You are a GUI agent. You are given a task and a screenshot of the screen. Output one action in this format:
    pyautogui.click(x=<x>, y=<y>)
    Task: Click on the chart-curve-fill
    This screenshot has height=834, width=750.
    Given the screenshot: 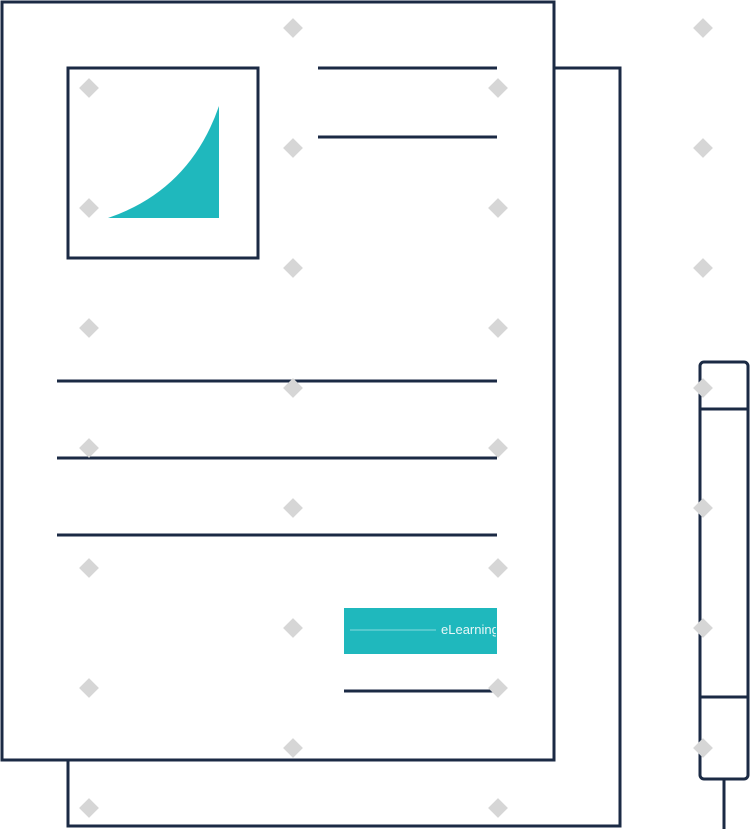 What is the action you would take?
    pyautogui.click(x=163, y=162)
    